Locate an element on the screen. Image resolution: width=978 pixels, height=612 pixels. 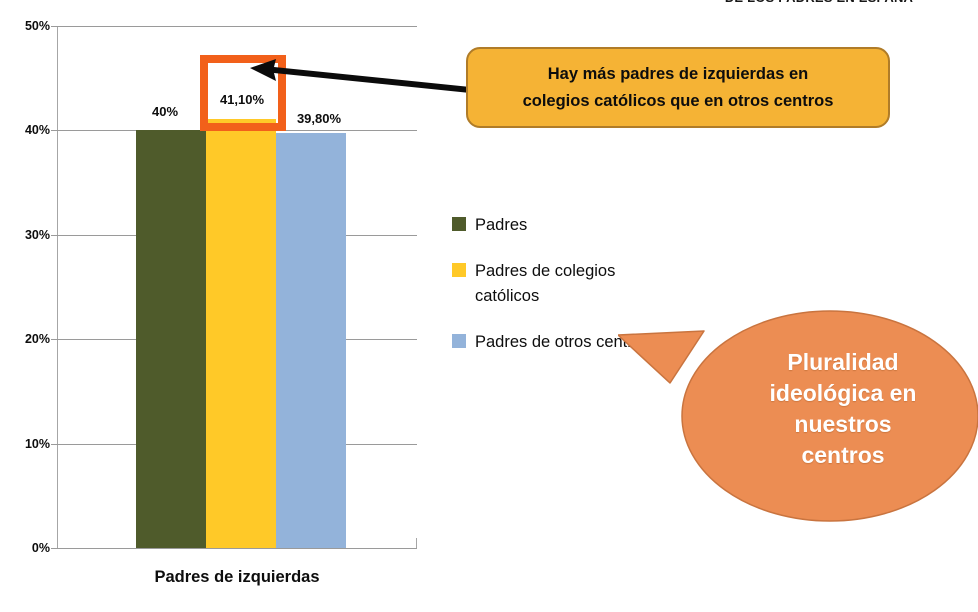
legend-swatch-padres-colegios-catolicos is located at coordinates (459, 270).